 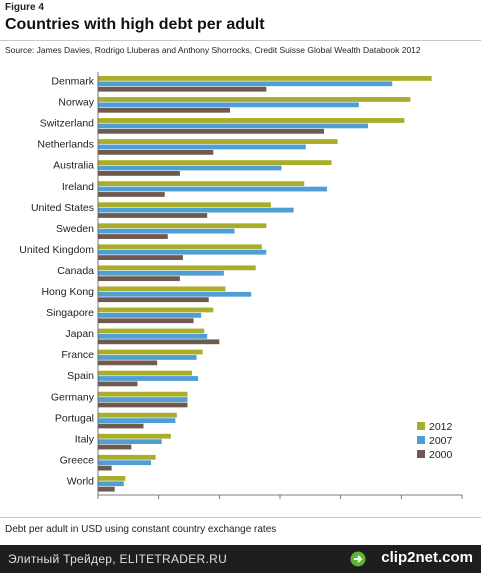 What do you see at coordinates (156, 310) in the screenshot?
I see `bar-singapore-2012` at bounding box center [156, 310].